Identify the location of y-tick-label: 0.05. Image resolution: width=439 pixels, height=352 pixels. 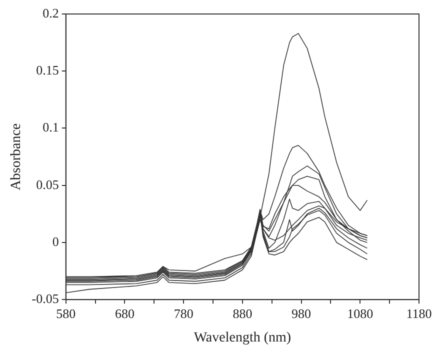
(47, 184).